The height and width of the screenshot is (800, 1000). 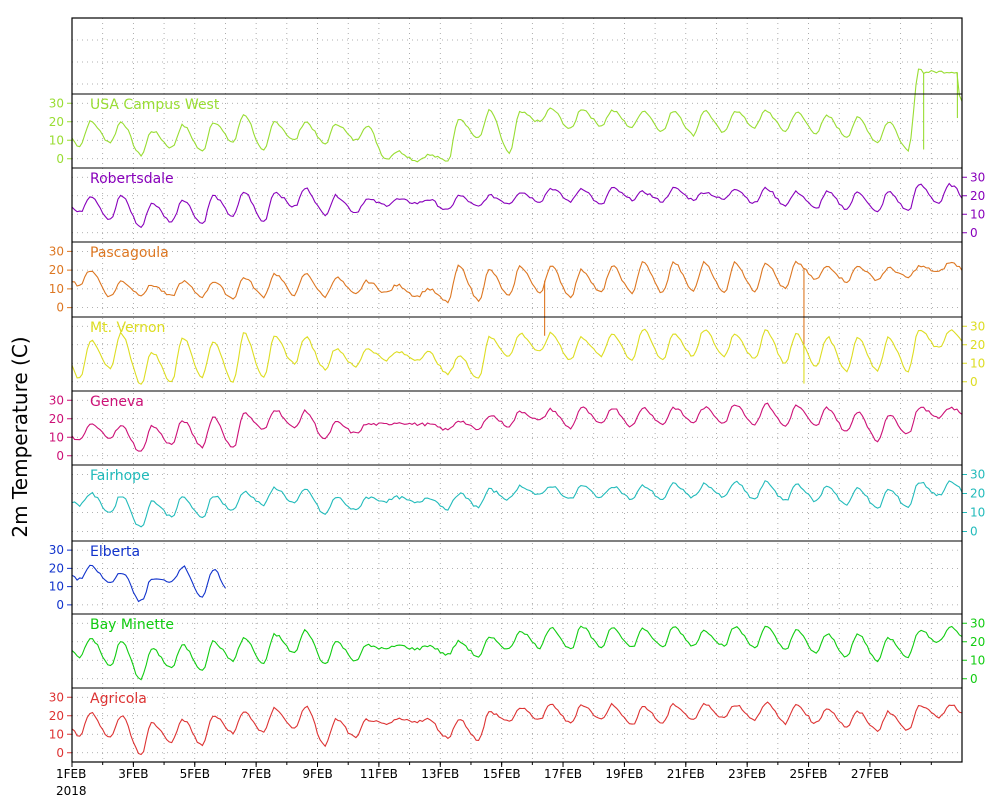 I want to click on series-label: Mt. Vernon, so click(x=127, y=328).